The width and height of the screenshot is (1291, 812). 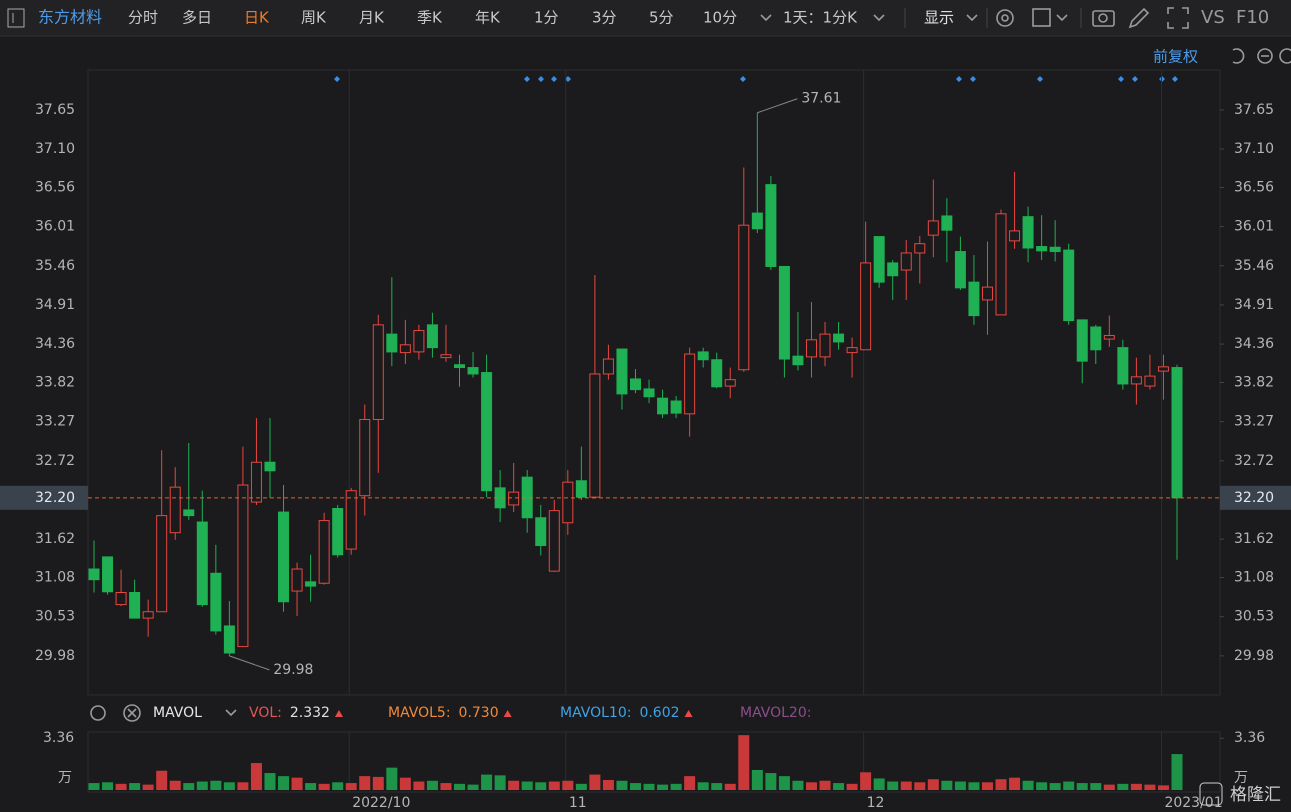 I want to click on period-tab: 1分, so click(x=546, y=18).